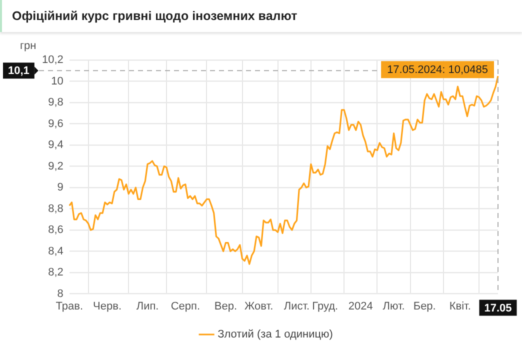  I want to click on x-tick-label: 2024, so click(360, 306).